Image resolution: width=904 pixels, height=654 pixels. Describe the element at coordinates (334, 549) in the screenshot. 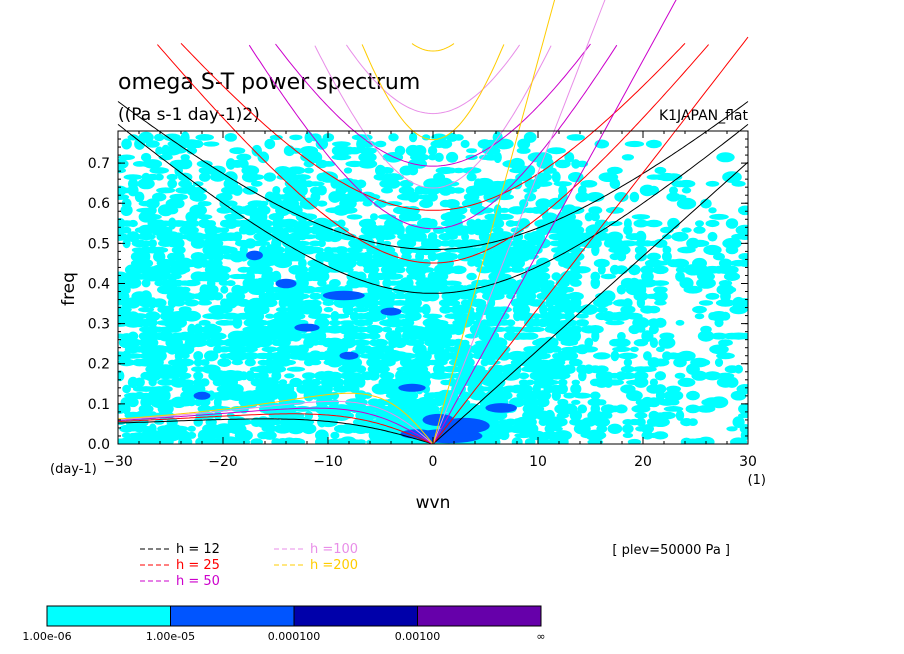

I see `legend-label: h =100` at that location.